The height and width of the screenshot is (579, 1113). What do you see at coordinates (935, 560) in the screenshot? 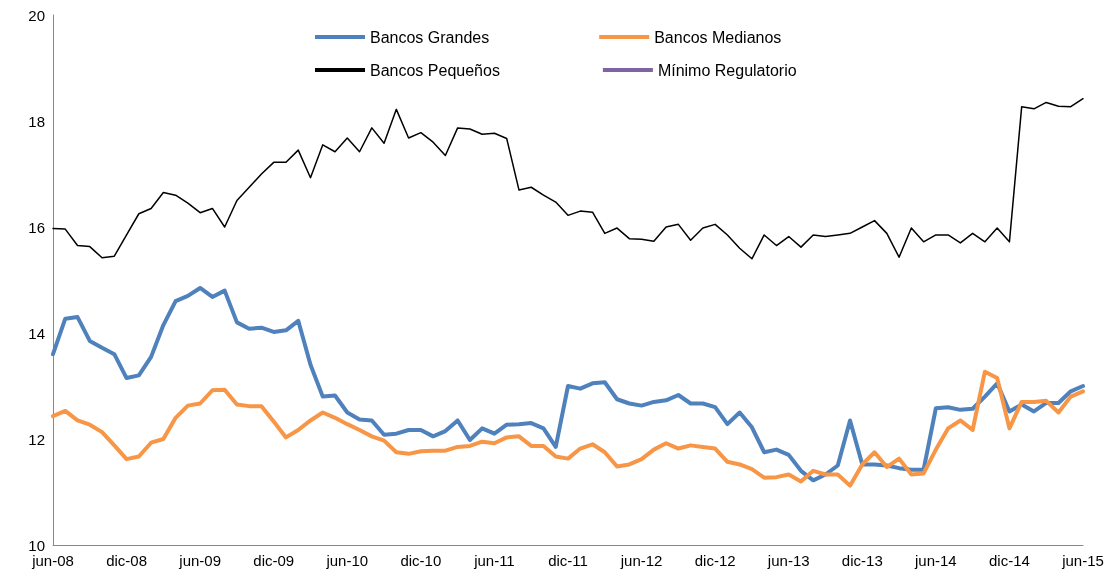
I see `x-tick-label: jun-14` at bounding box center [935, 560].